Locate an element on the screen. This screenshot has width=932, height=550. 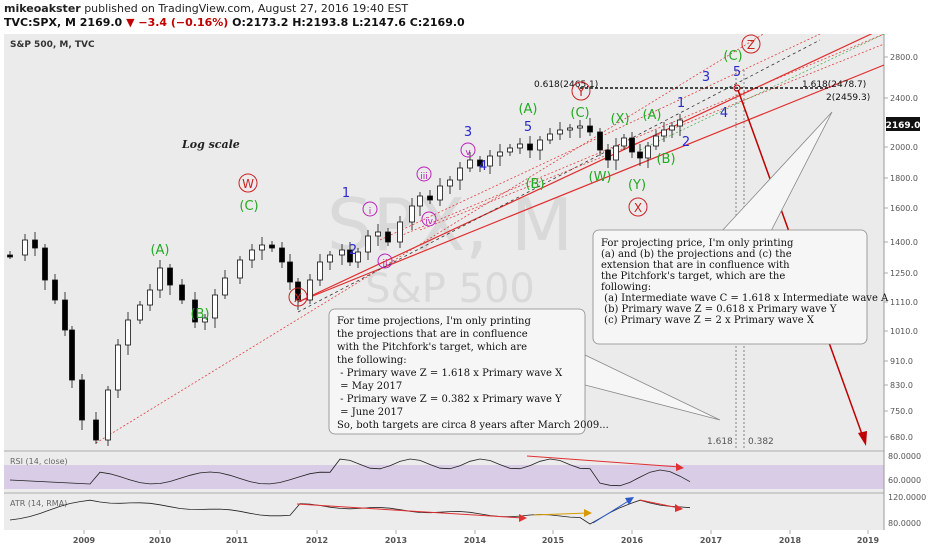
price-tick-label: 2000.0 is located at coordinates (904, 147).